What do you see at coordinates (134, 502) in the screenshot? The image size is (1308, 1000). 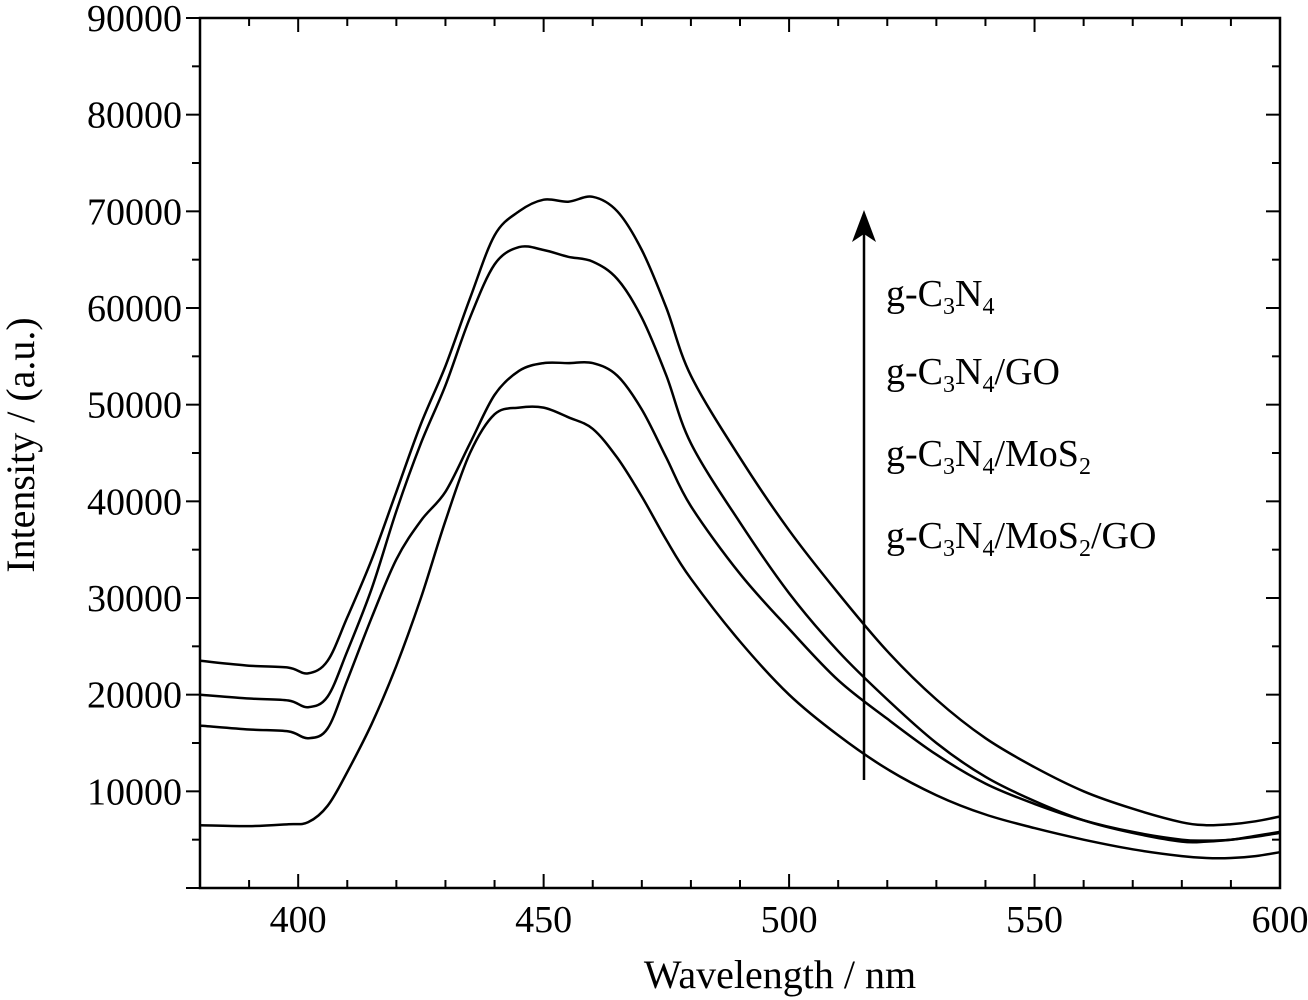 I see `y-tick-label: 40000` at bounding box center [134, 502].